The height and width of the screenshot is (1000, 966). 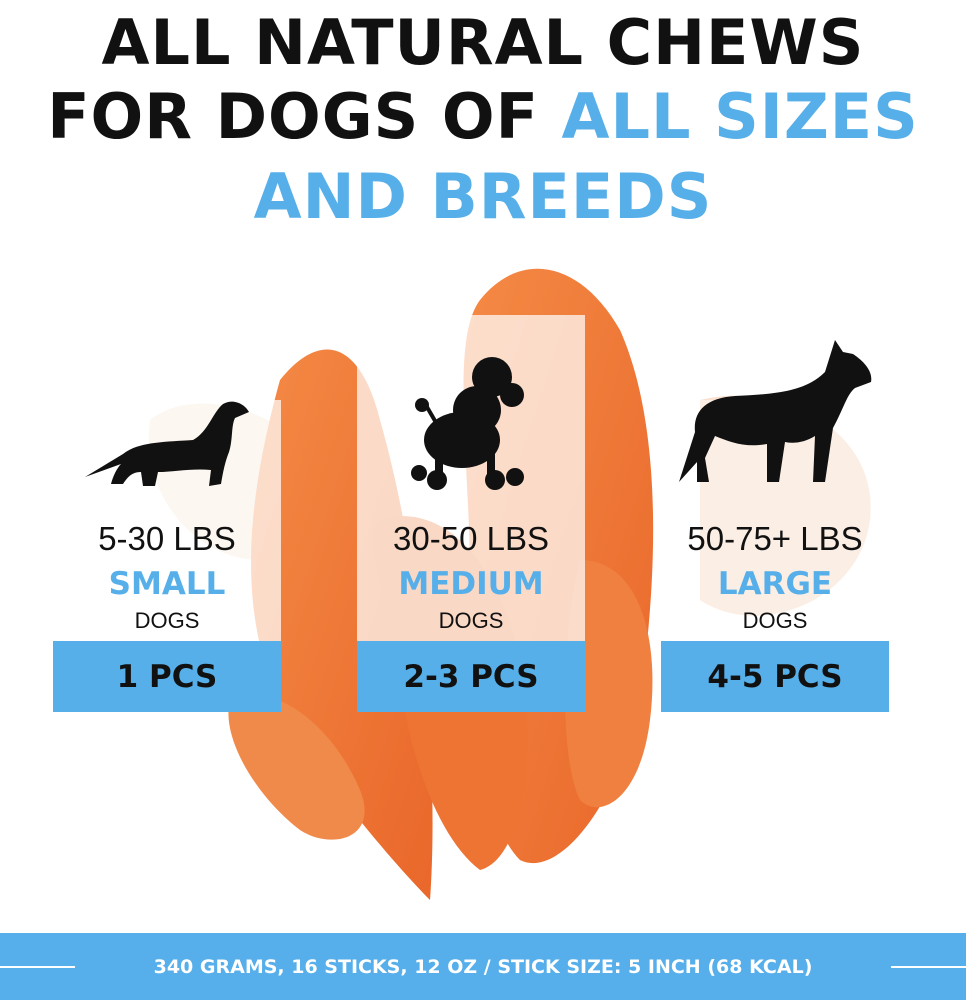 I want to click on headline-line-3: AND BREEDS, so click(x=483, y=196).